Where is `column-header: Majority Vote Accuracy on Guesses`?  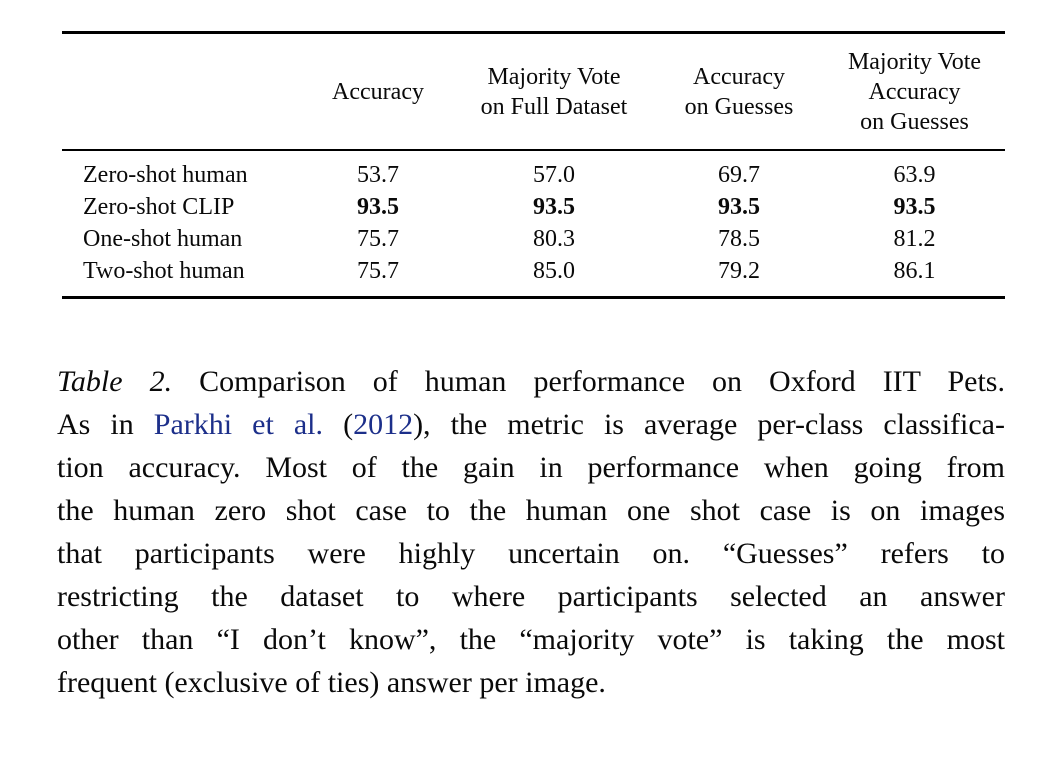 column-header: Majority Vote Accuracy on Guesses is located at coordinates (914, 91).